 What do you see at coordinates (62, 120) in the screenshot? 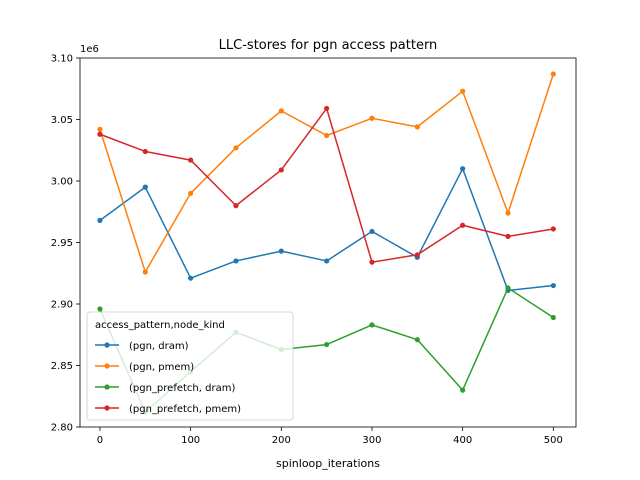
I see `y-tick-label: 3.05` at bounding box center [62, 120].